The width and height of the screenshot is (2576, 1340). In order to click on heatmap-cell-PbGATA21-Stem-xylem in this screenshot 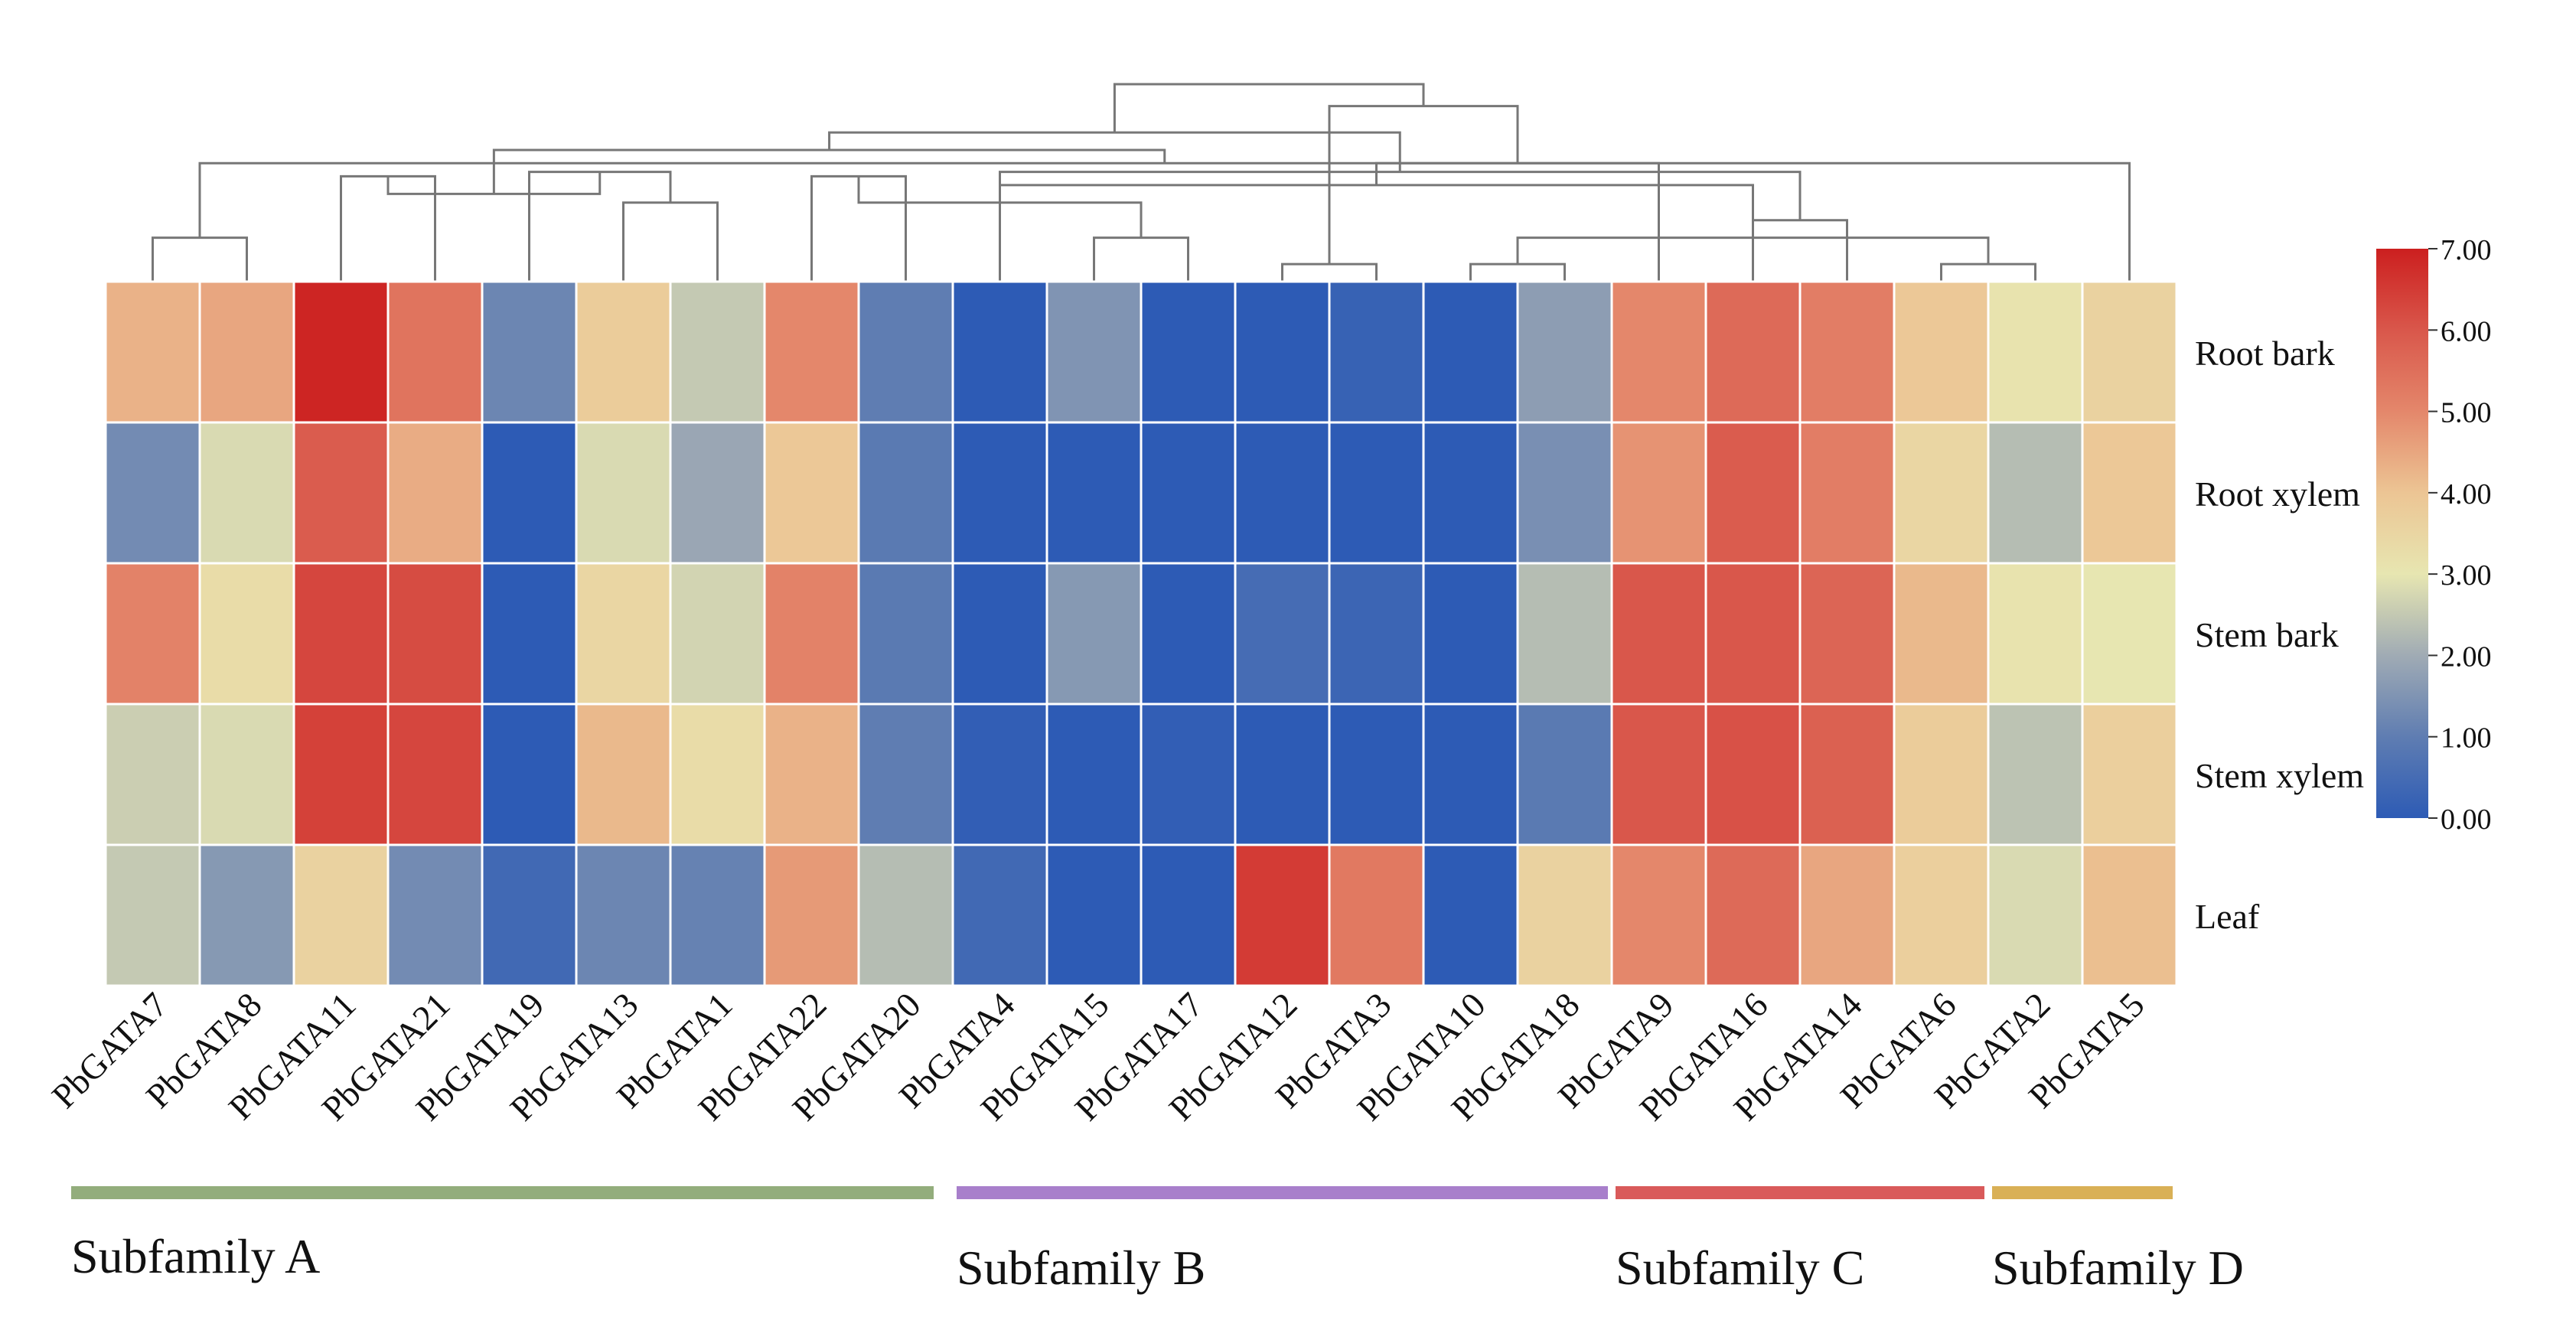, I will do `click(435, 774)`.